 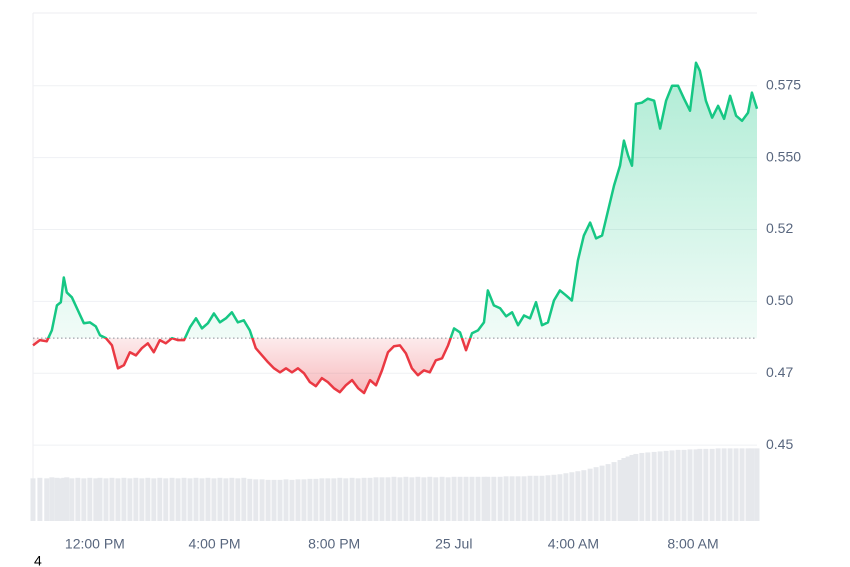 I want to click on y-tick-label: 0.575, so click(x=783, y=84).